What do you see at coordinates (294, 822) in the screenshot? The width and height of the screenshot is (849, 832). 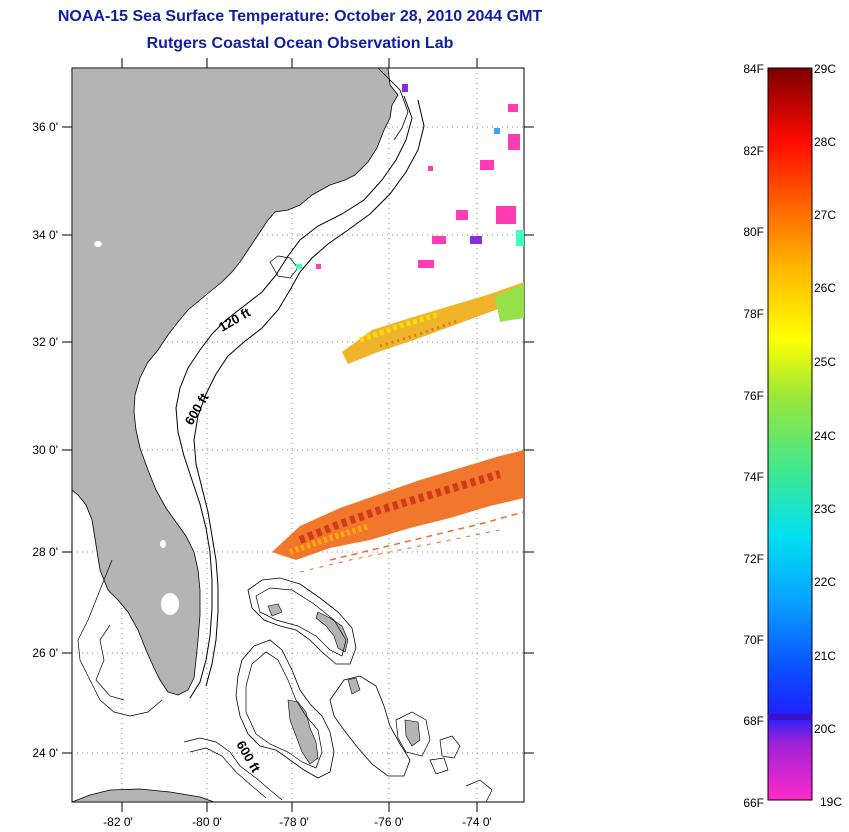 I see `lon-tick-label: -78 0'` at bounding box center [294, 822].